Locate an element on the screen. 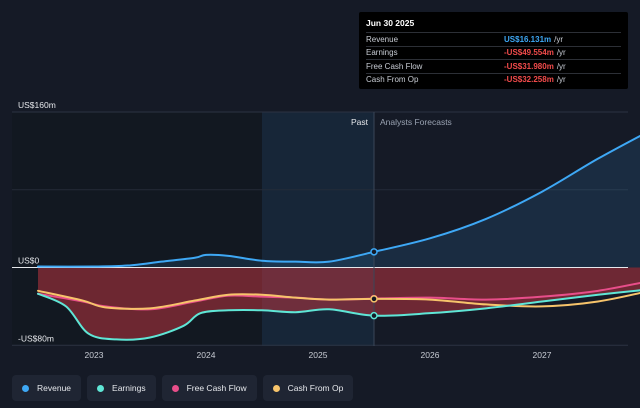 The height and width of the screenshot is (408, 640). tooltip-unit-revenue: /yr is located at coordinates (559, 39).